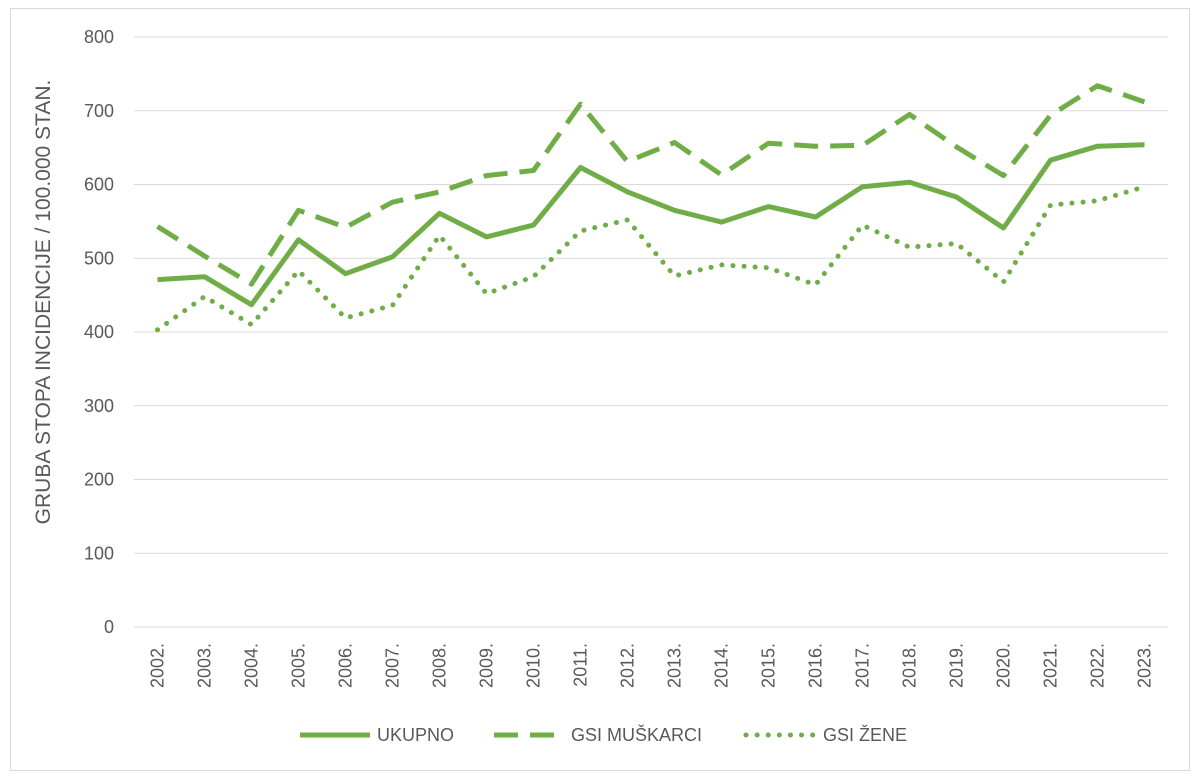 This screenshot has width=1200, height=779. I want to click on x-tick-label: 2013., so click(675, 665).